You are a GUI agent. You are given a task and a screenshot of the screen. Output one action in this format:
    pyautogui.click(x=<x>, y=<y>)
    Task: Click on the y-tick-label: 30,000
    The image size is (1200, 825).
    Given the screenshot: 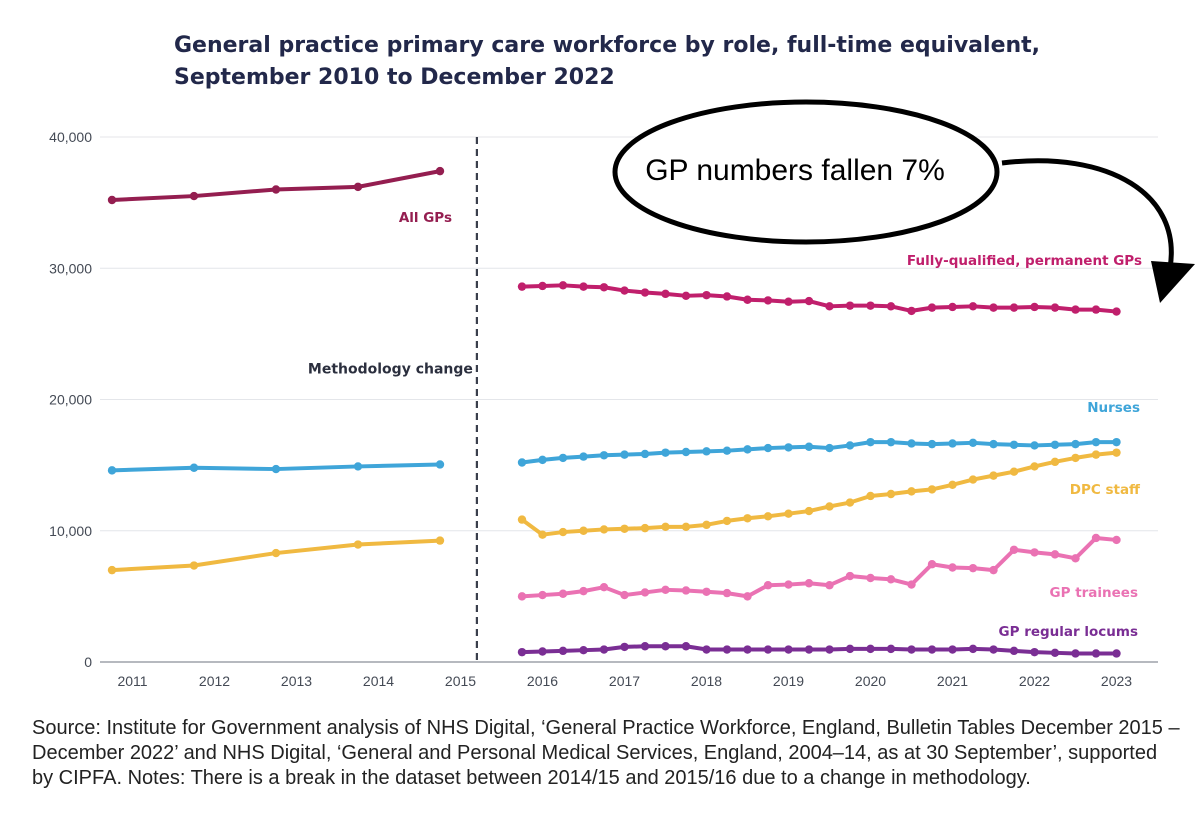 What is the action you would take?
    pyautogui.click(x=70, y=268)
    